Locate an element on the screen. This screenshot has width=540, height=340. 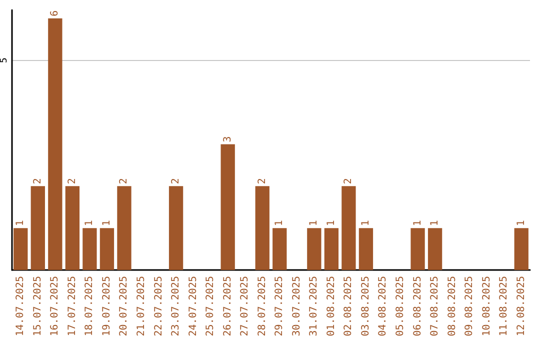
data-label: 3 is located at coordinates (228, 139).